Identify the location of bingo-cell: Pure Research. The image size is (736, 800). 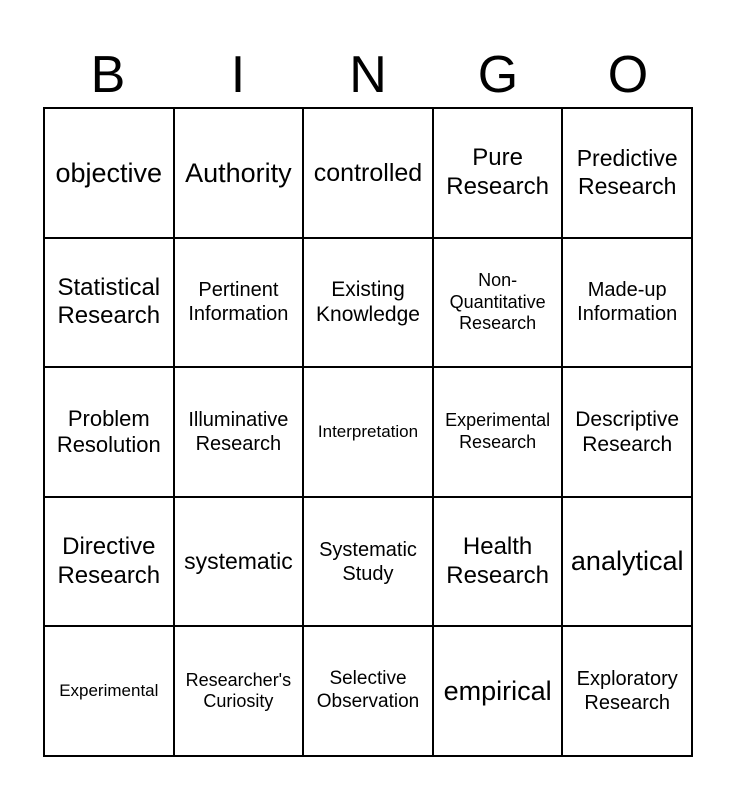
(497, 173).